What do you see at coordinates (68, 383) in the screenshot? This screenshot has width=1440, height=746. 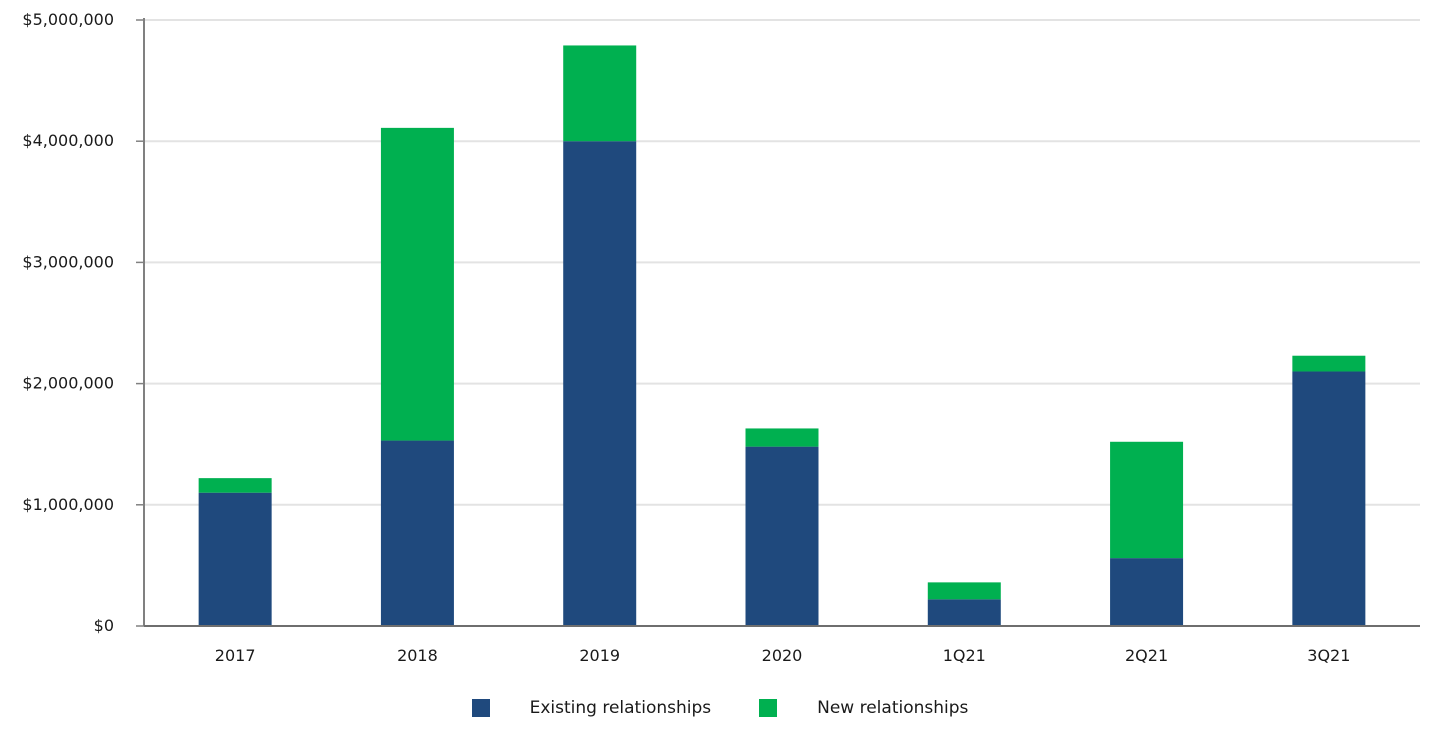 I see `y-tick-label: $2,000,000` at bounding box center [68, 383].